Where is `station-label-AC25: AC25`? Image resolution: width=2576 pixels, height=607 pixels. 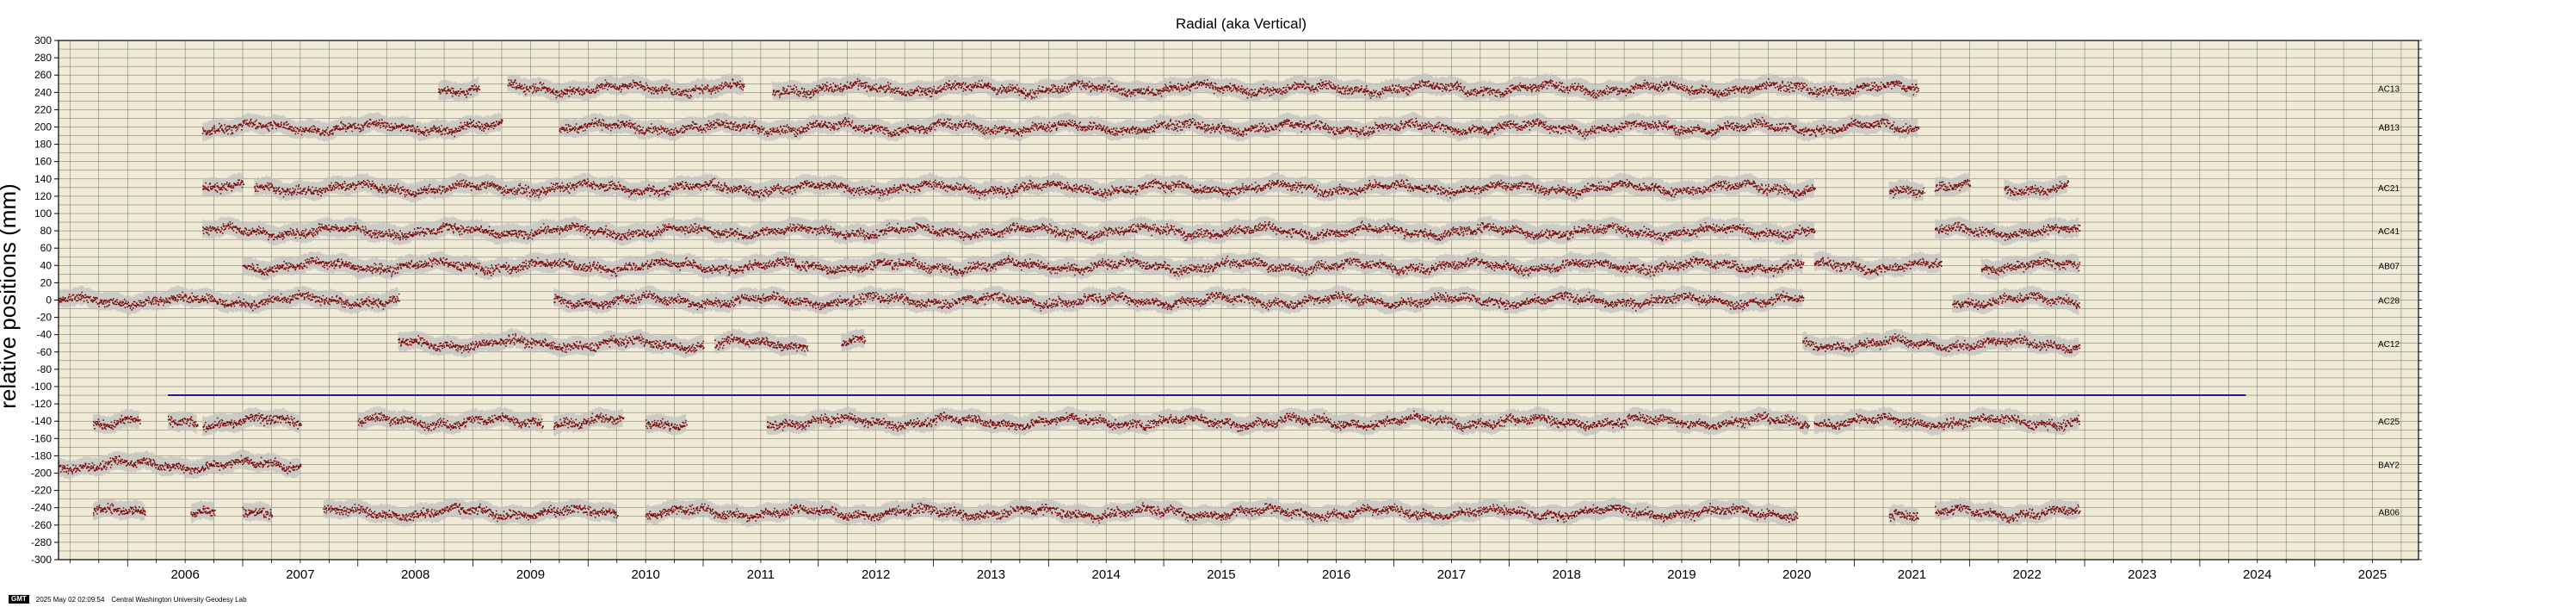 station-label-AC25: AC25 is located at coordinates (2389, 422).